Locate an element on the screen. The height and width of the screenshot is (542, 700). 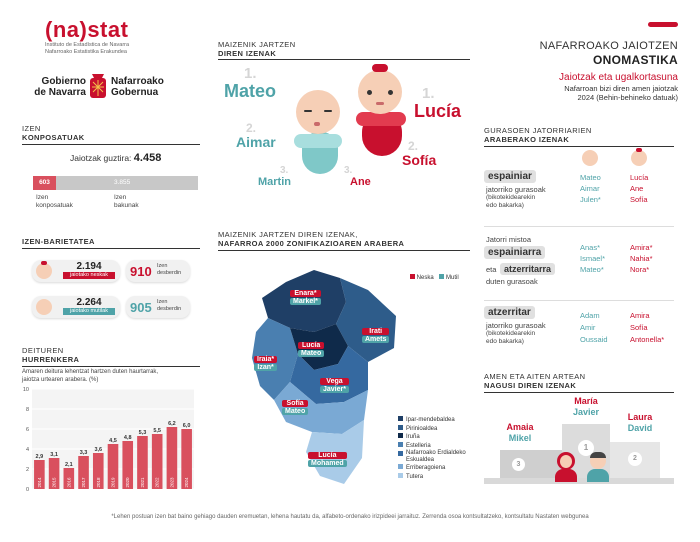
zone-legend-item: Estelleria is located at coordinates (438, 446).